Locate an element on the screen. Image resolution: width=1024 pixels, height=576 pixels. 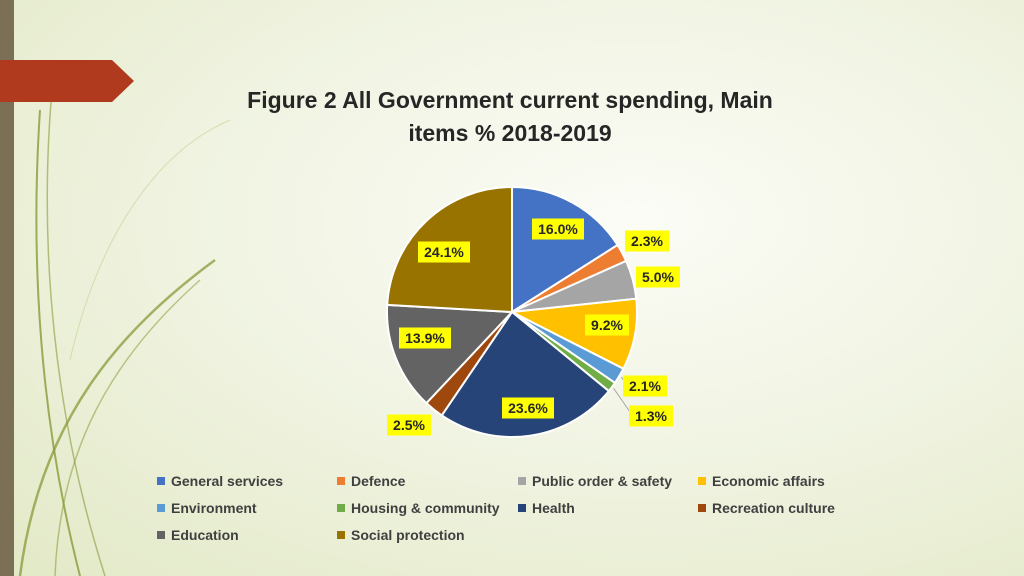
data-label-5: 2.1% is located at coordinates (645, 386).